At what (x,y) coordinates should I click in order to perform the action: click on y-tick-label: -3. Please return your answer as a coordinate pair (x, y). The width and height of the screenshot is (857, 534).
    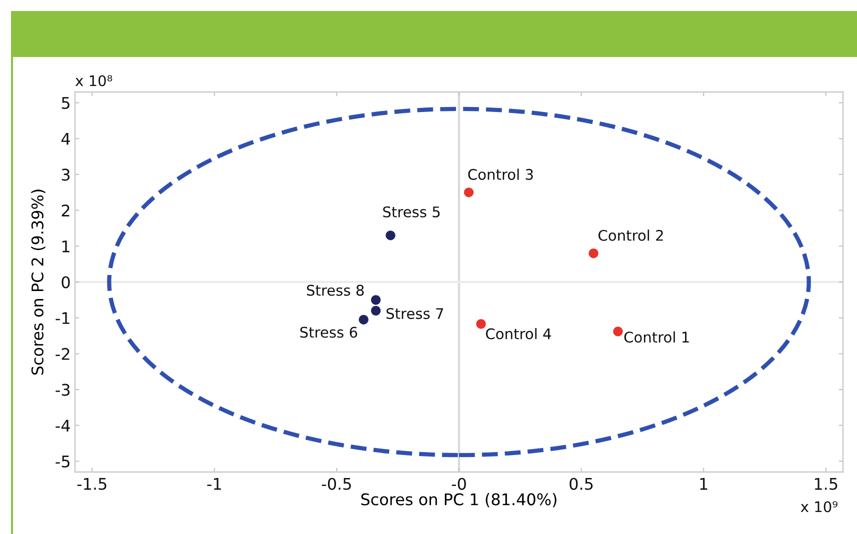
    Looking at the image, I should click on (63, 390).